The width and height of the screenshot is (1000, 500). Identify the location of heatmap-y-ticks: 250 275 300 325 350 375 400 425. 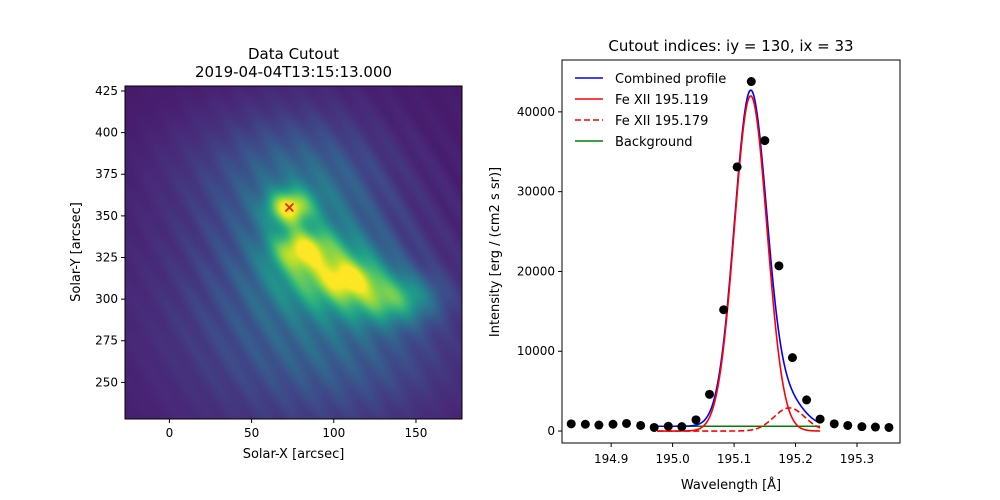
(110, 236).